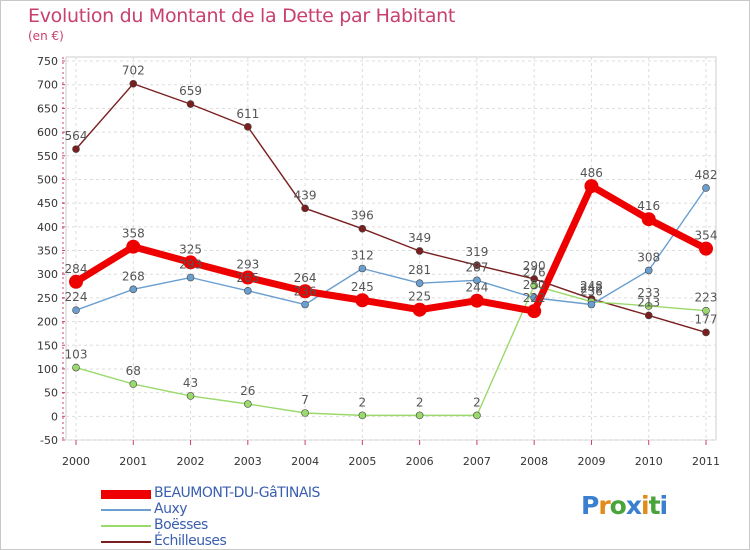  Describe the element at coordinates (47, 132) in the screenshot. I see `y-tick-label: 600` at that location.